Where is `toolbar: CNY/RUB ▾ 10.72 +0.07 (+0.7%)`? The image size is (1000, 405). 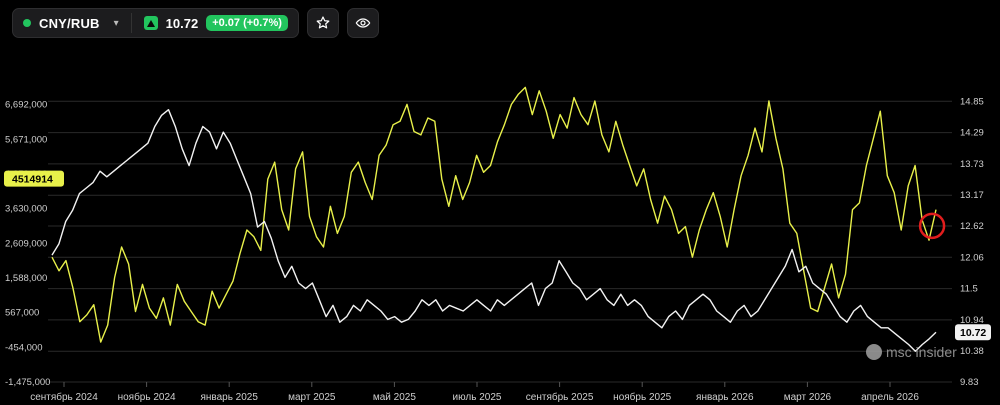
toolbar: CNY/RUB ▾ 10.72 +0.07 (+0.7%) is located at coordinates (195, 23).